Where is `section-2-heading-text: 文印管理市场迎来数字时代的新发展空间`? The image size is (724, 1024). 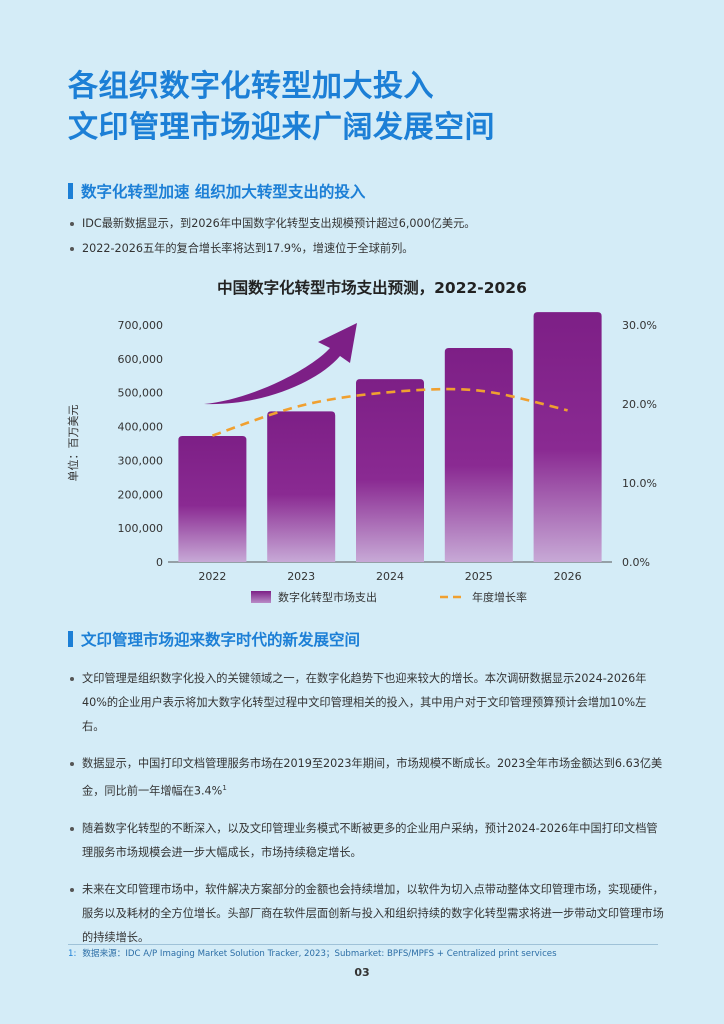 section-2-heading-text: 文印管理市场迎来数字时代的新发展空间 is located at coordinates (221, 640).